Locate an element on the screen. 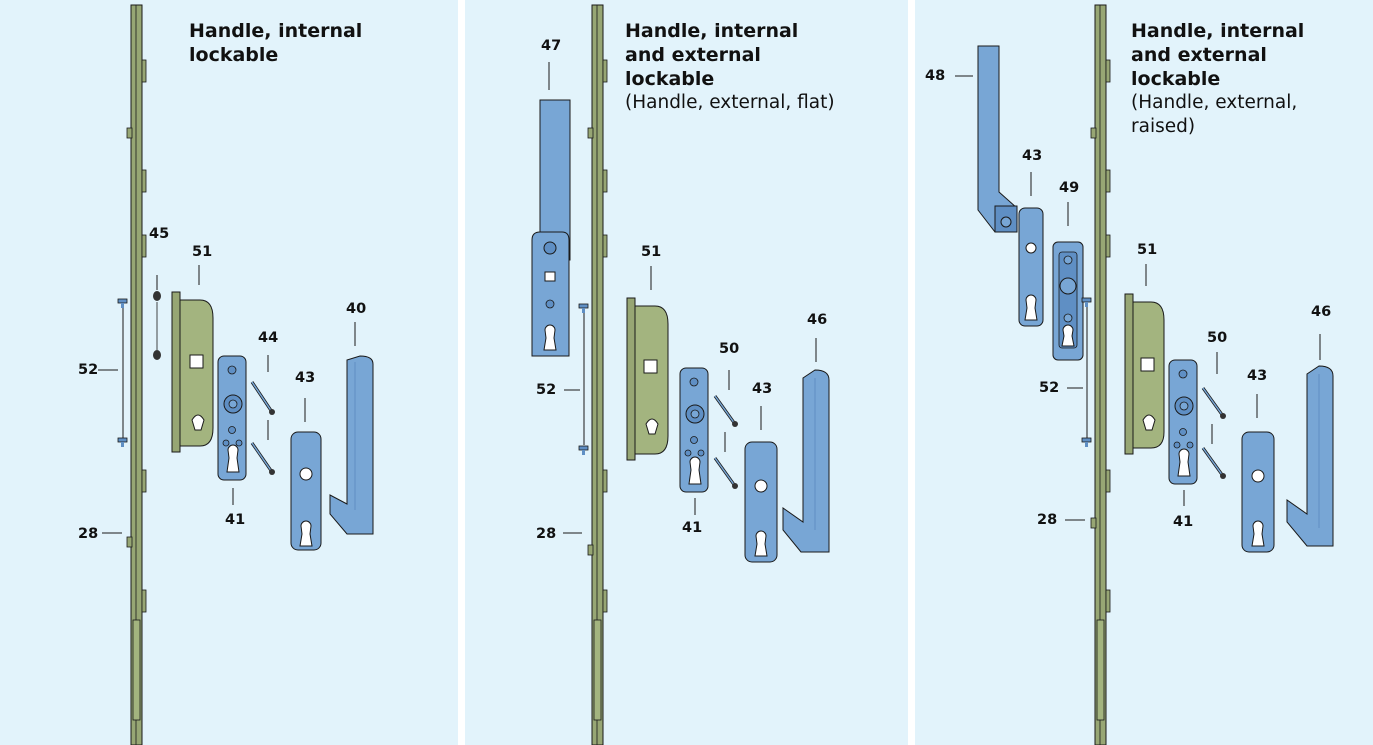 The image size is (1373, 745). label-43-lower: 43 is located at coordinates (1257, 376).